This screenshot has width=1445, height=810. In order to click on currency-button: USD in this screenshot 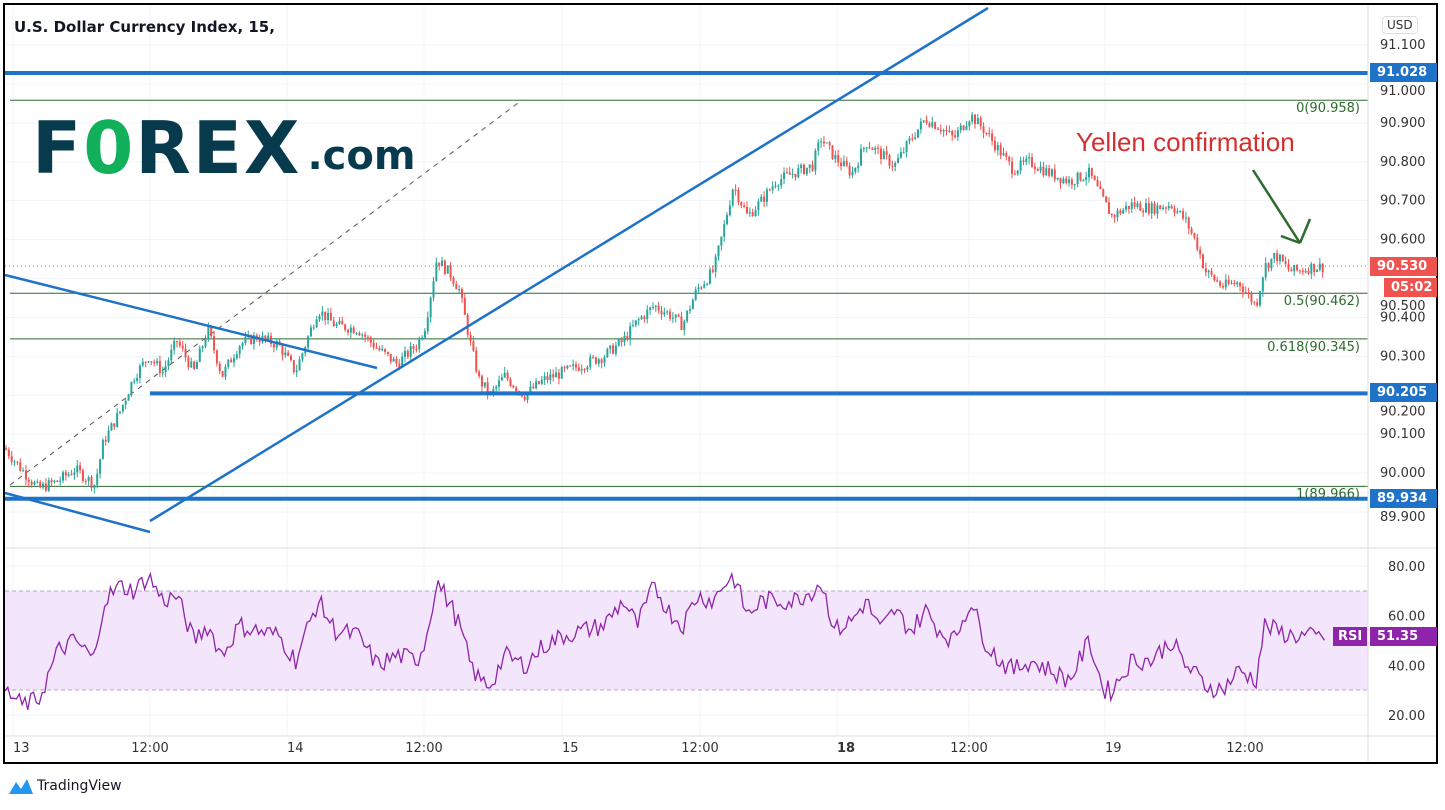, I will do `click(1400, 25)`.